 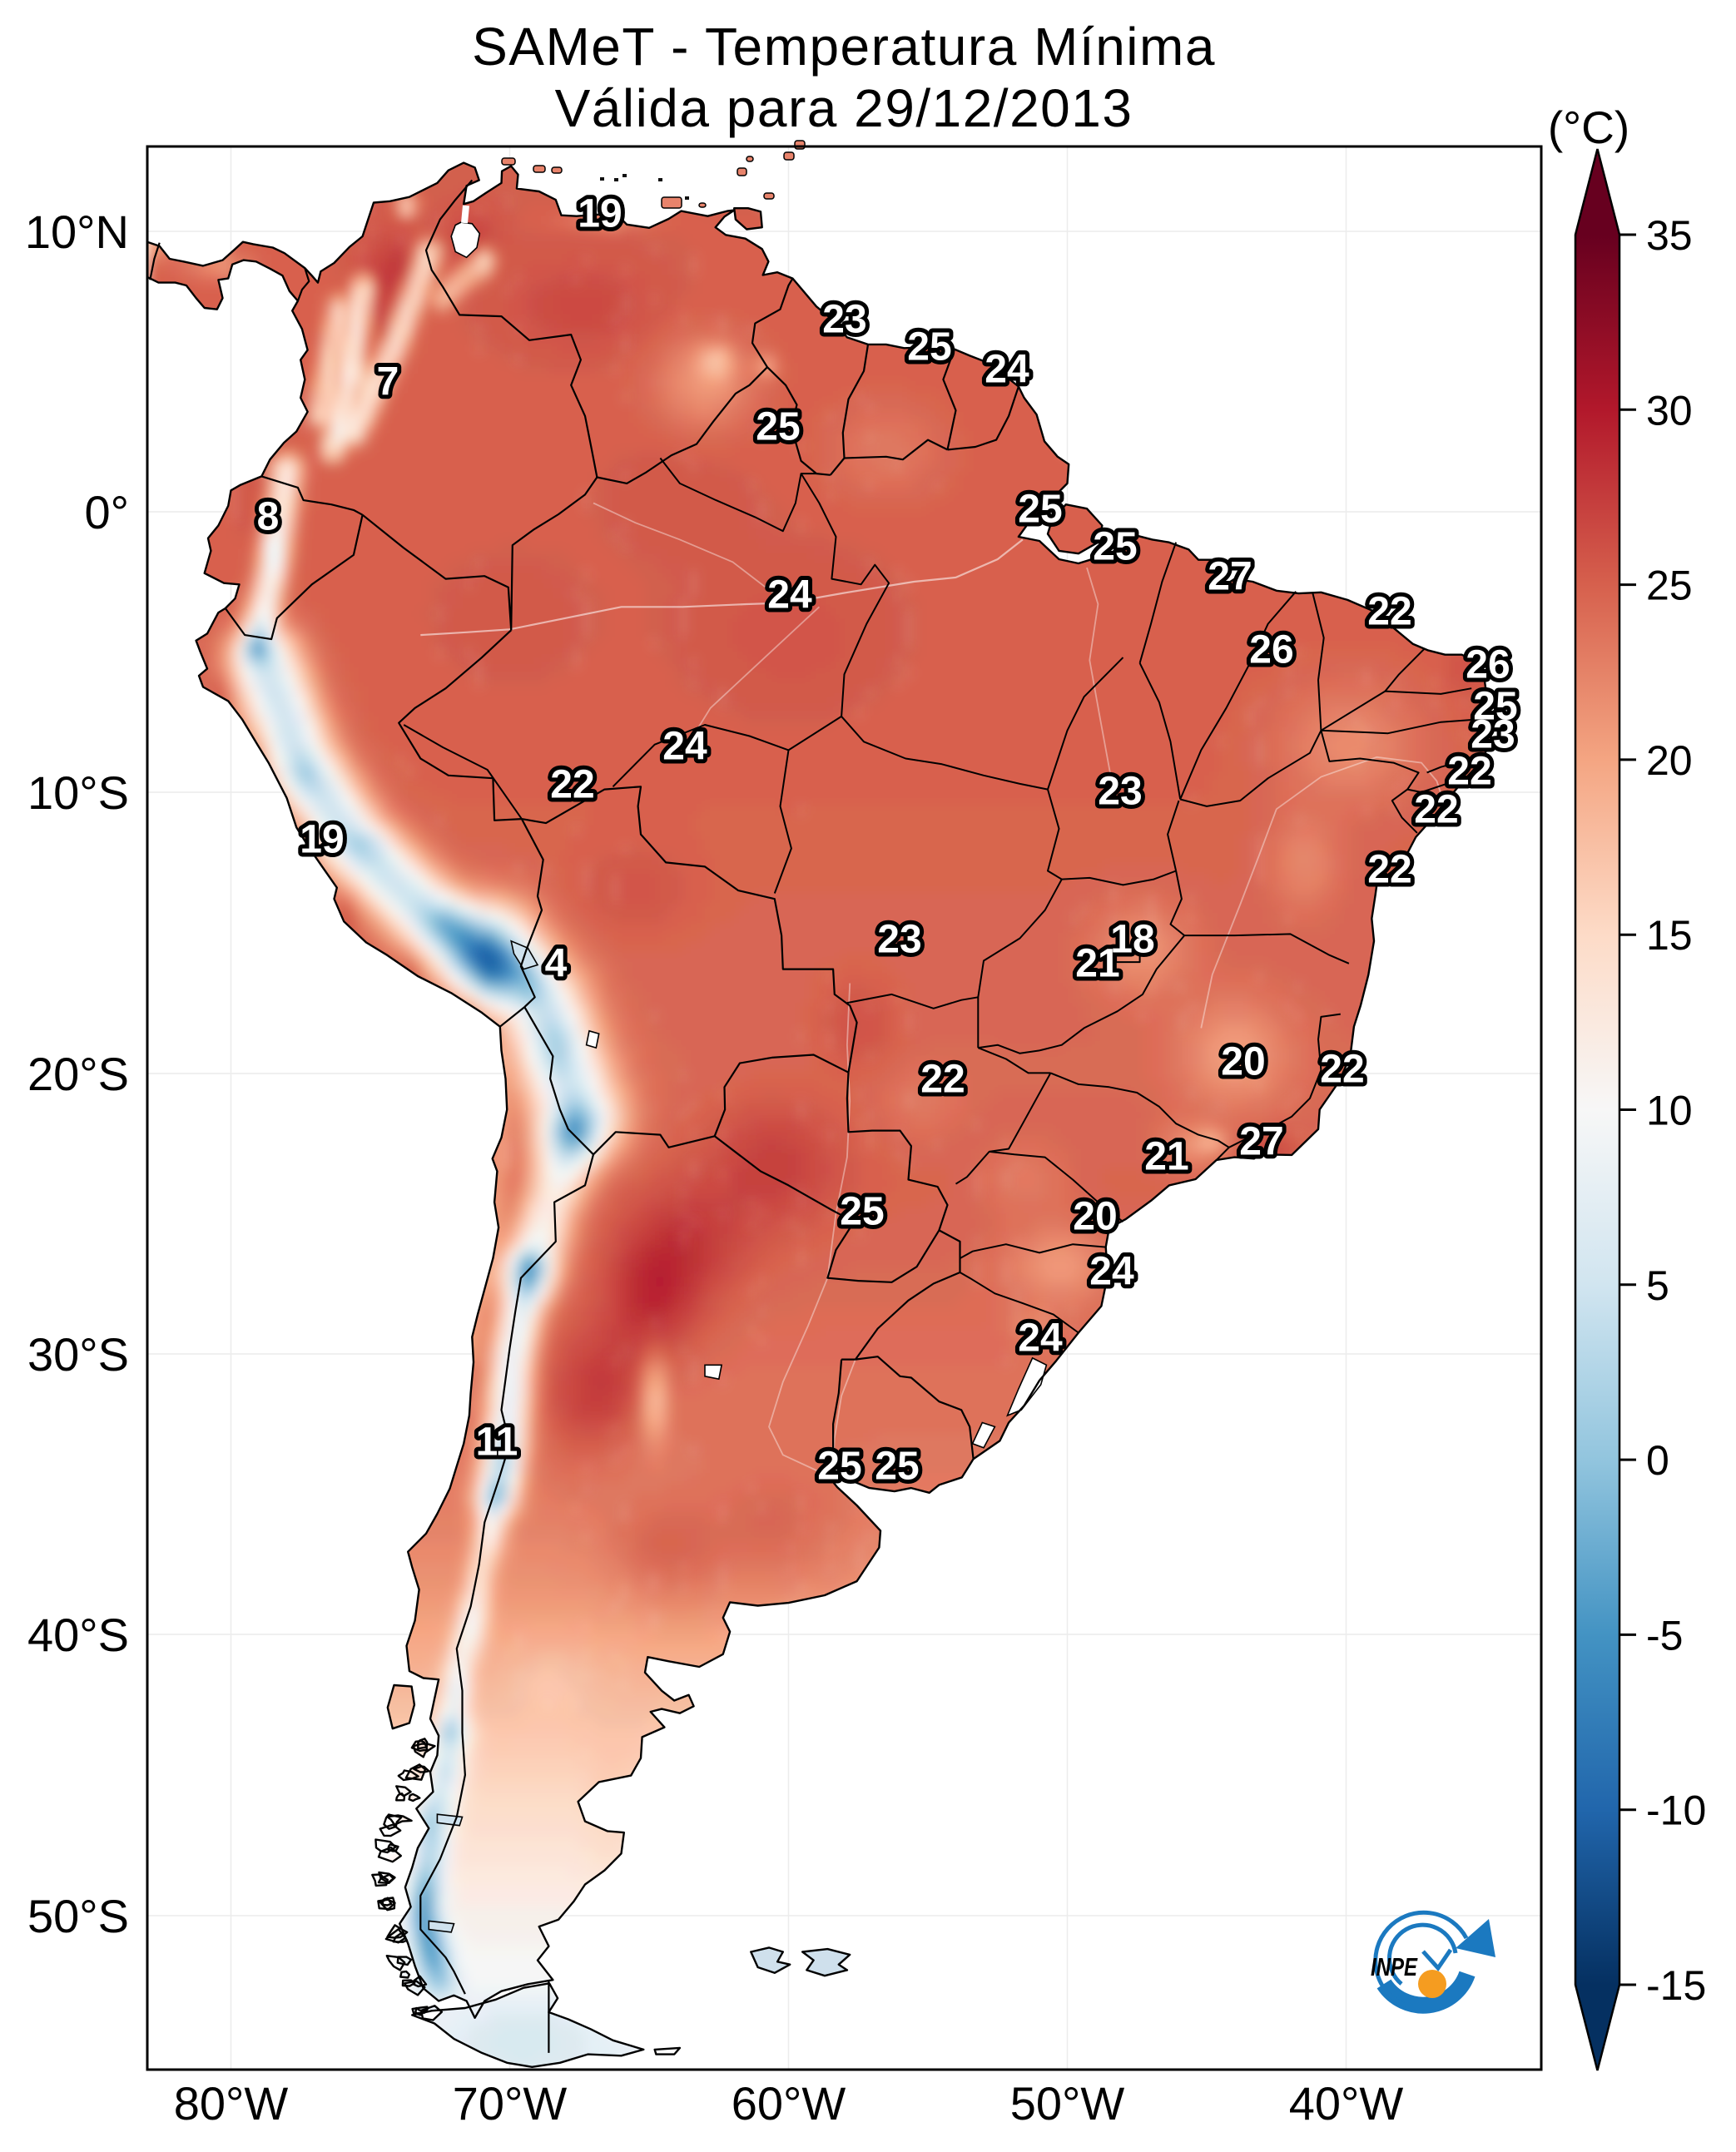 I want to click on svg-text: 20°S, so click(x=78, y=1074).